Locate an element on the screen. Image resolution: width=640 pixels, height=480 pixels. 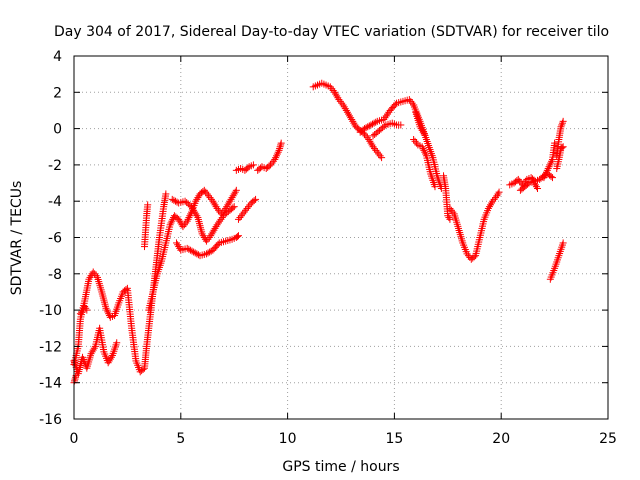
x-tick-label: 15 is located at coordinates (394, 439).